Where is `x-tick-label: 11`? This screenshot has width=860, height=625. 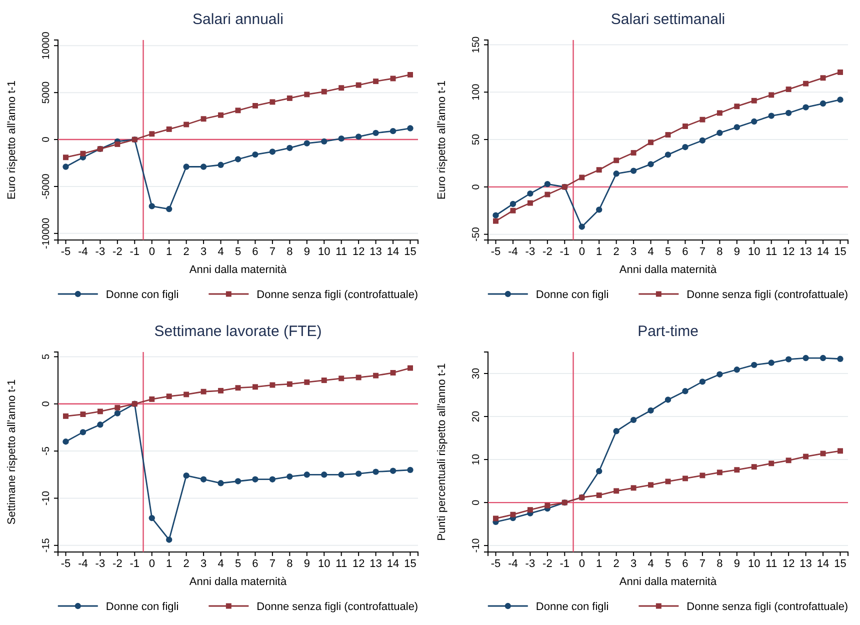
x-tick-label: 11 is located at coordinates (772, 564).